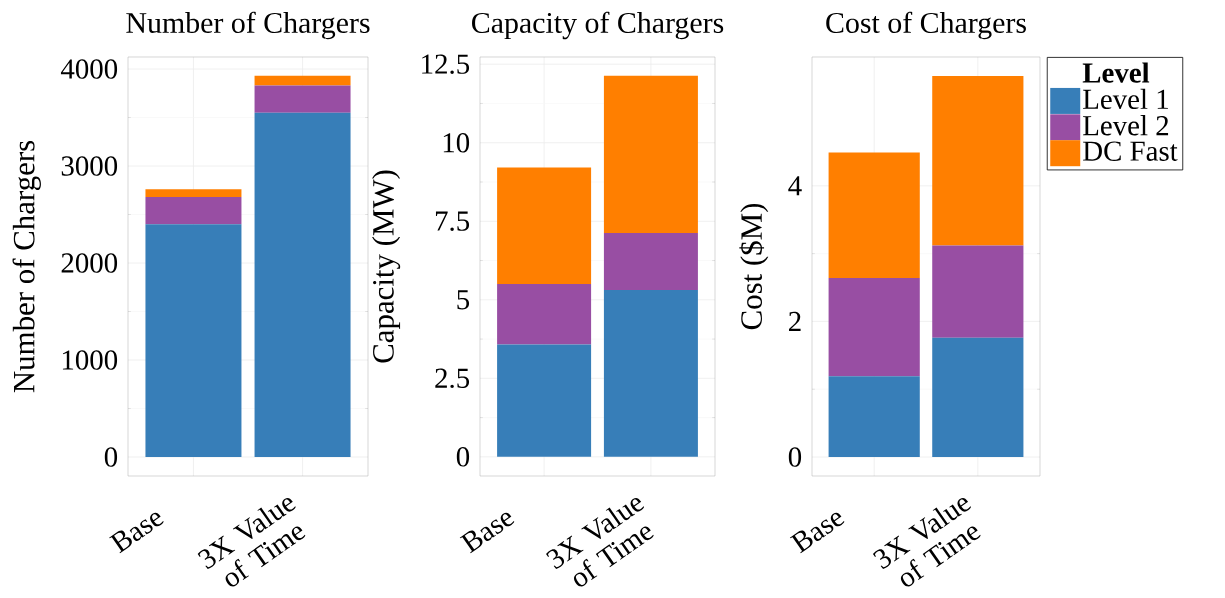 The image size is (1225, 598). Describe the element at coordinates (463, 300) in the screenshot. I see `y-tick-label: 5` at that location.